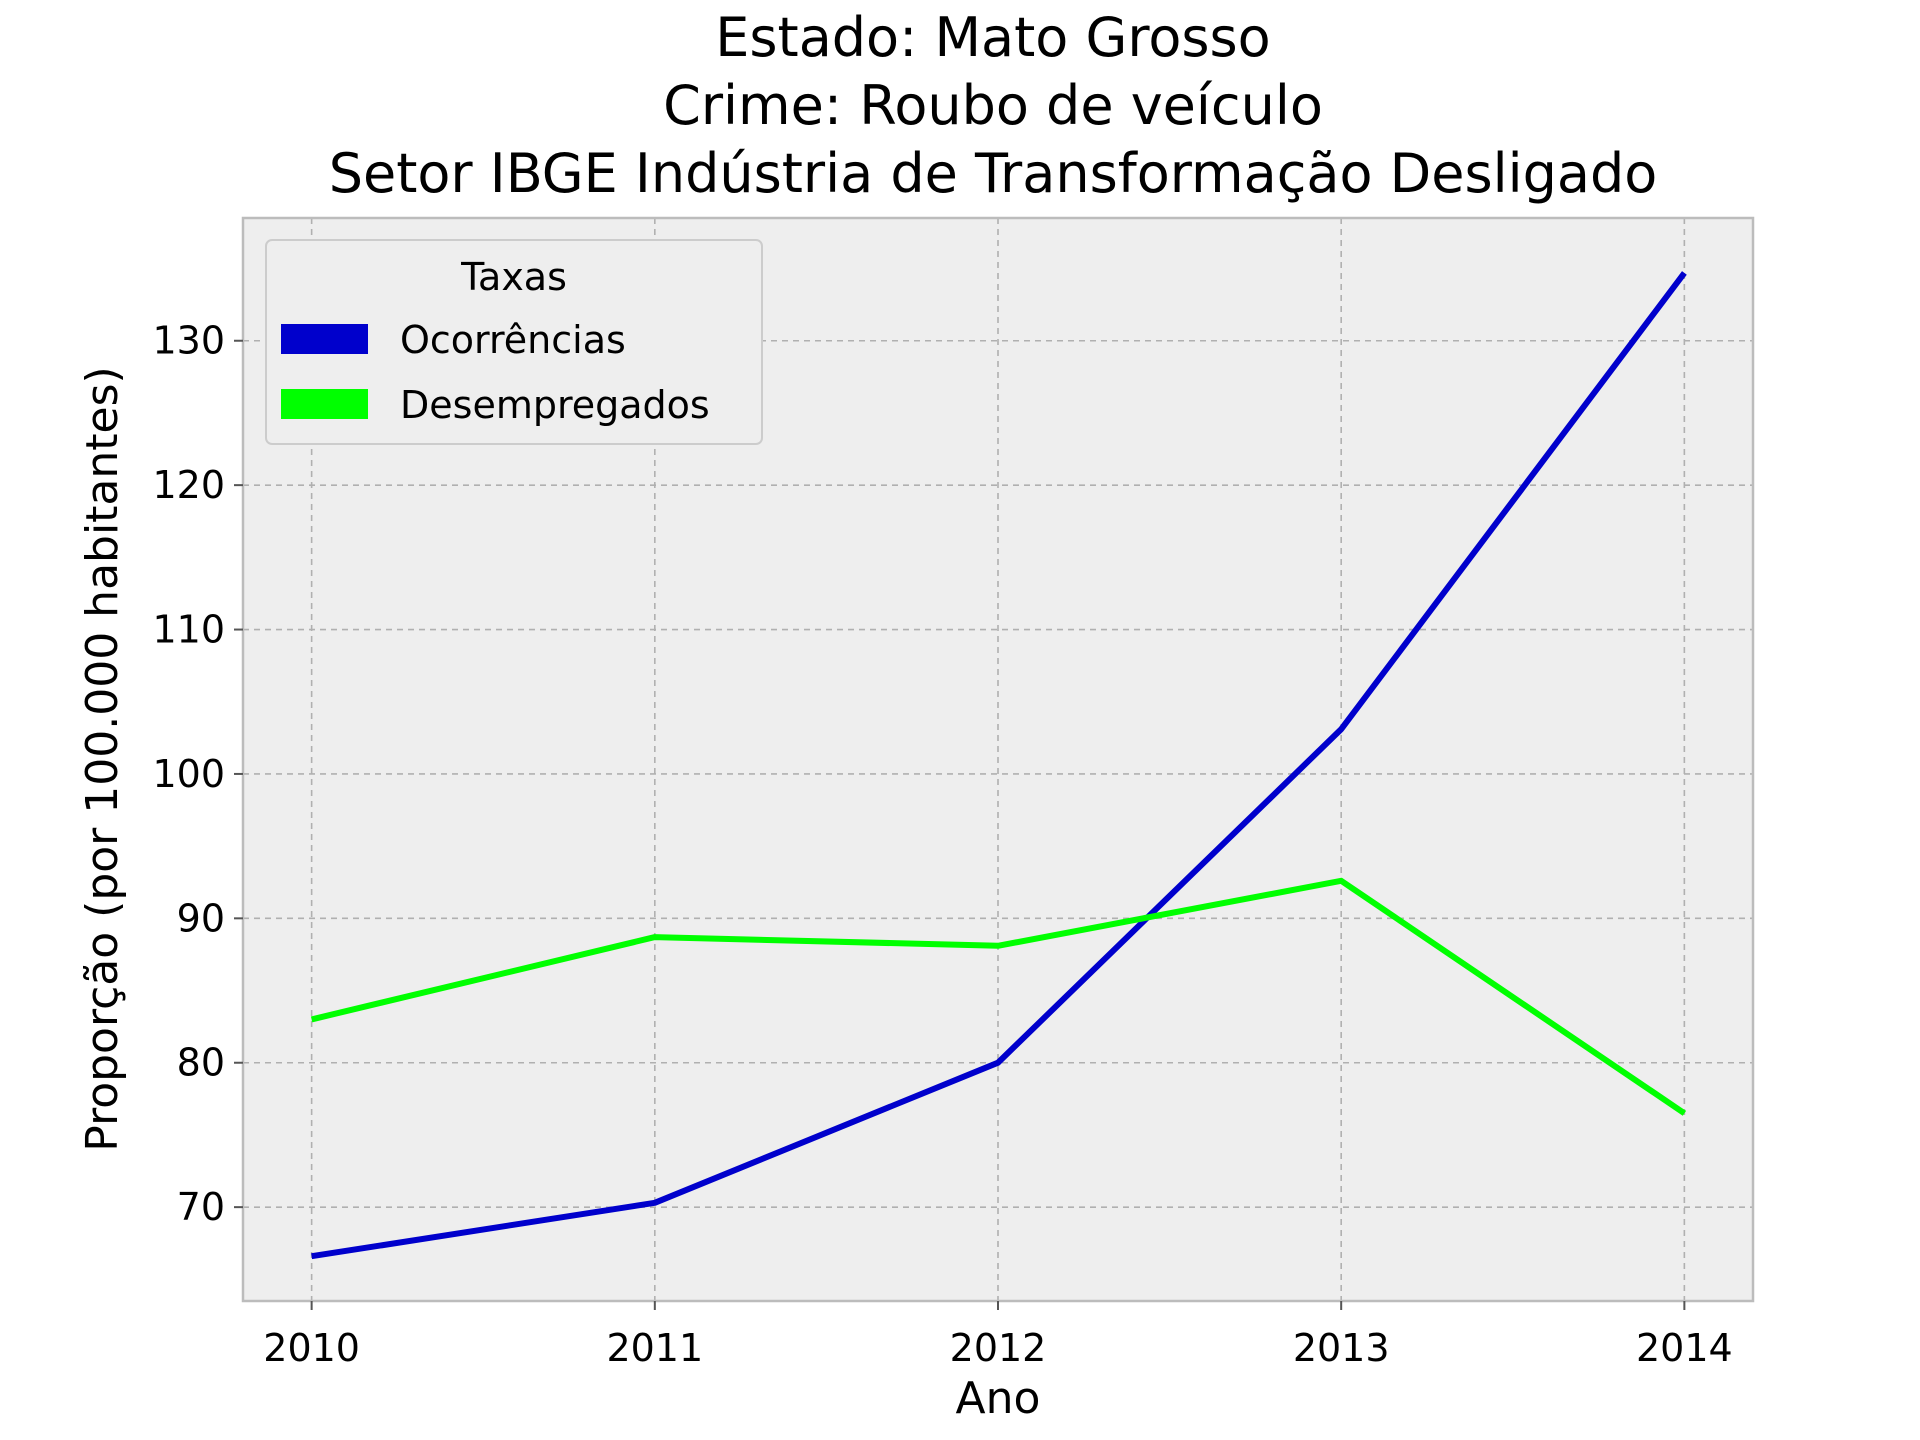  I want to click on legend-title: Taxas, so click(513, 277).